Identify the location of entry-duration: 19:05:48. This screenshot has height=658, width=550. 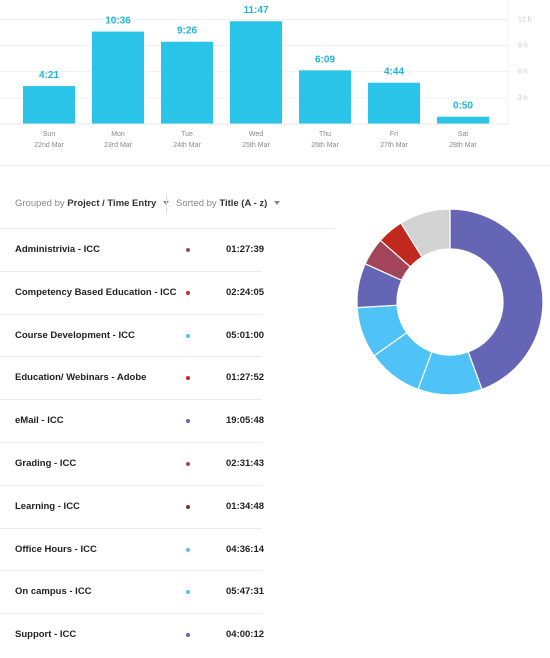
(245, 421).